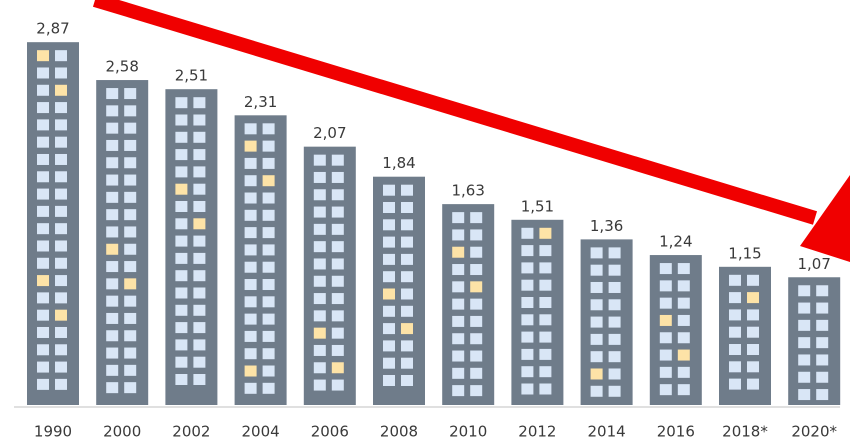  I want to click on x-tick-label: 1990, so click(53, 432).